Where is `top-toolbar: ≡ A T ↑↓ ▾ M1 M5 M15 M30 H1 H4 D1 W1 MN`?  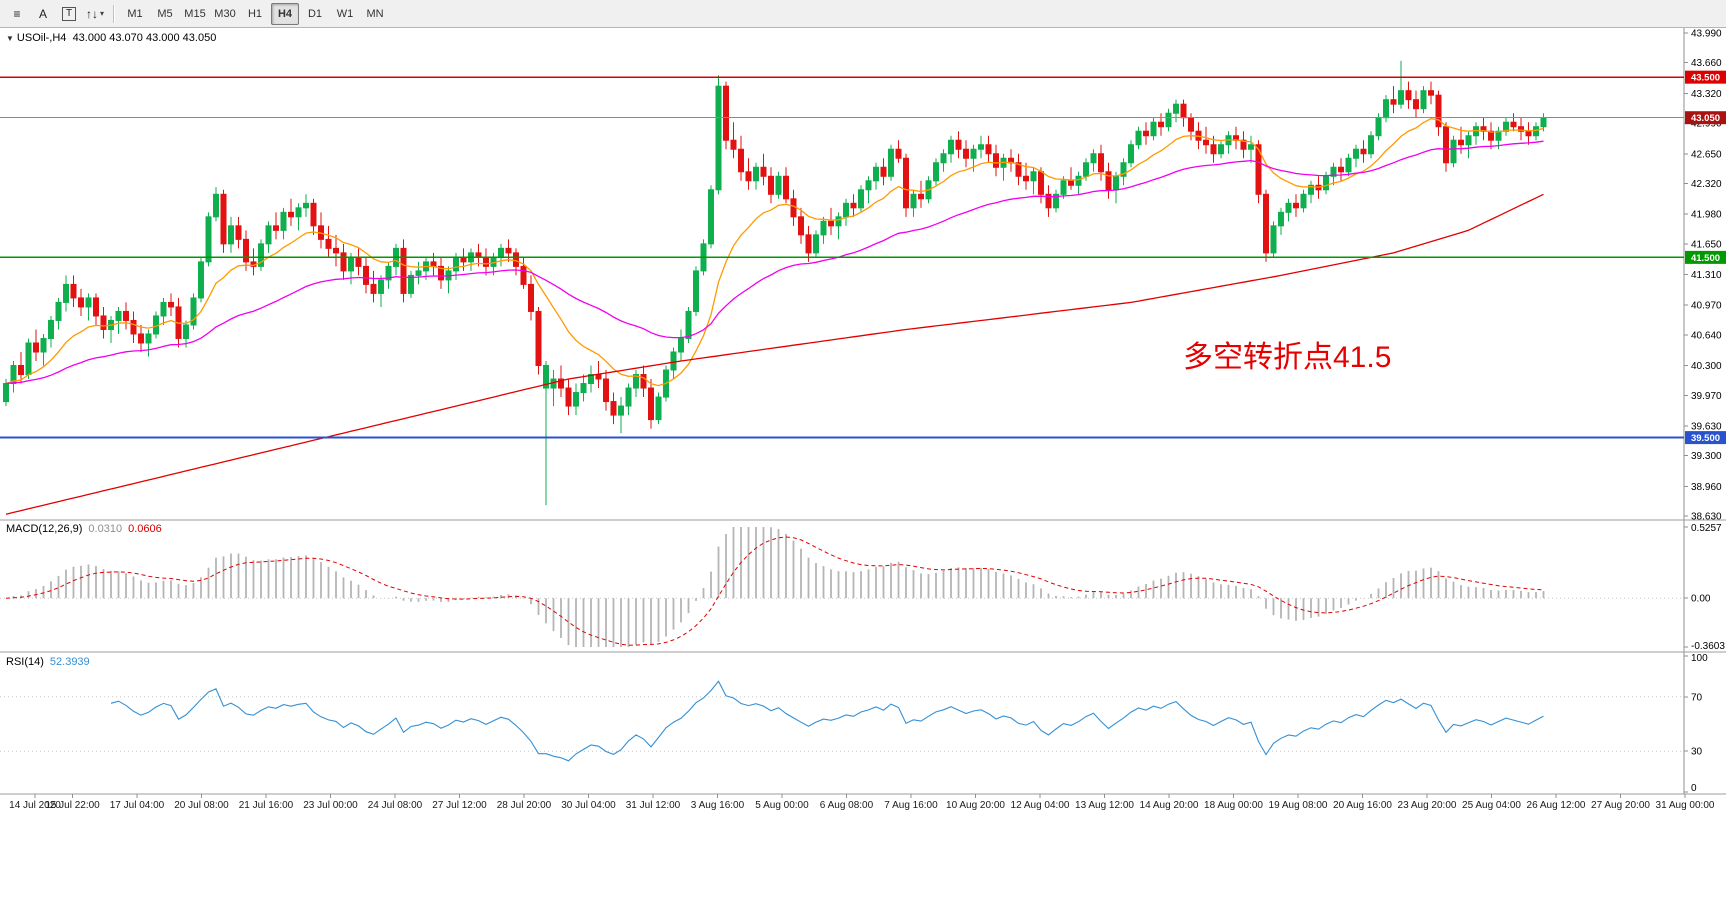 top-toolbar: ≡ A T ↑↓ ▾ M1 M5 M15 M30 H1 H4 D1 W1 MN is located at coordinates (863, 14).